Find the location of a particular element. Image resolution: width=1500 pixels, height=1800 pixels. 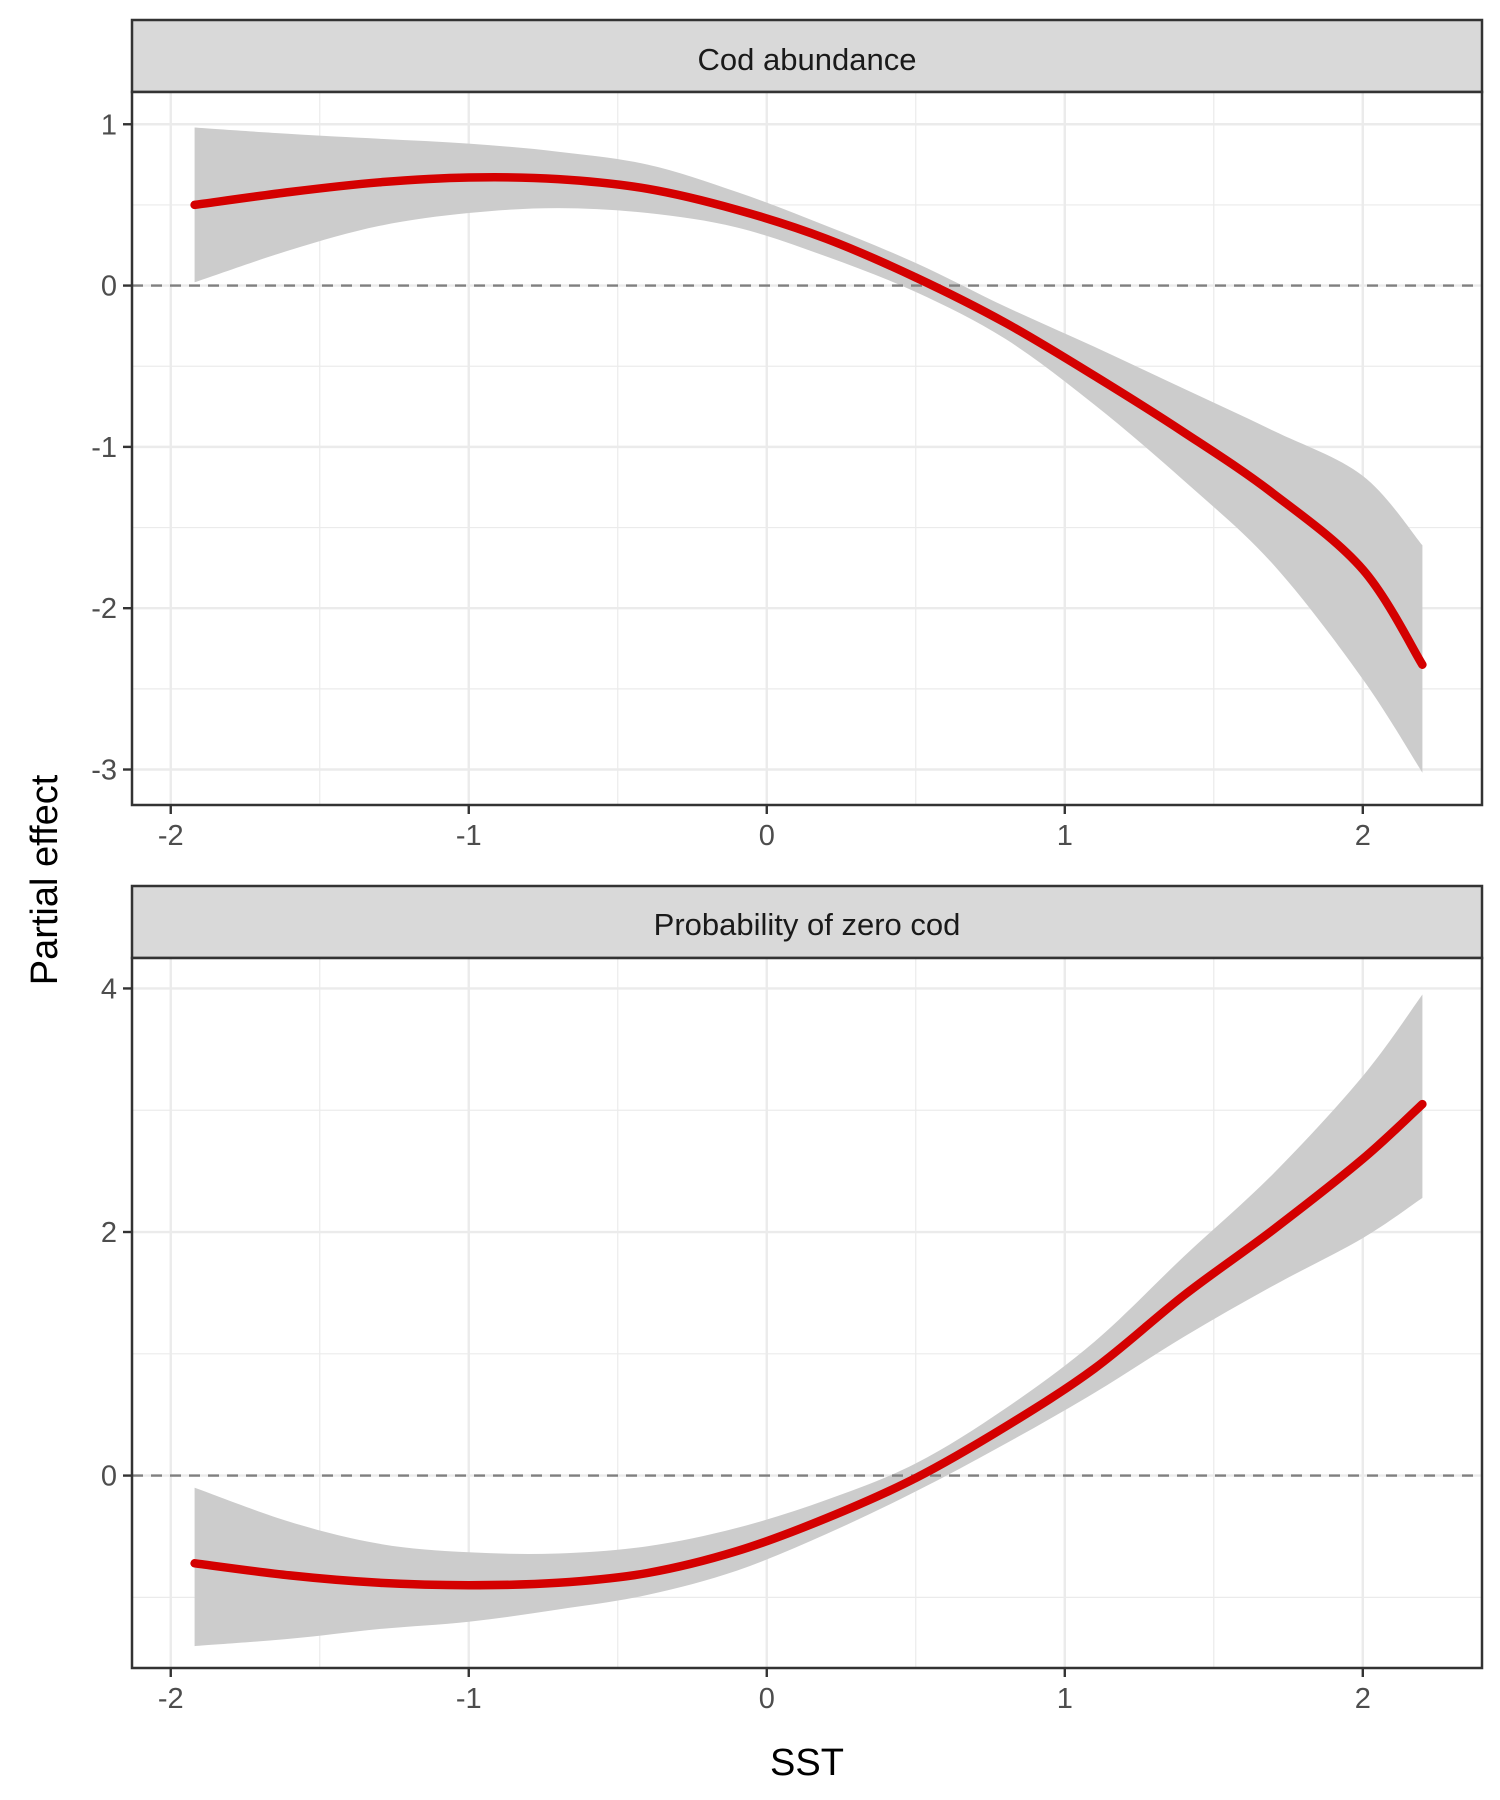

strip-cod-abundance is located at coordinates (807, 56).